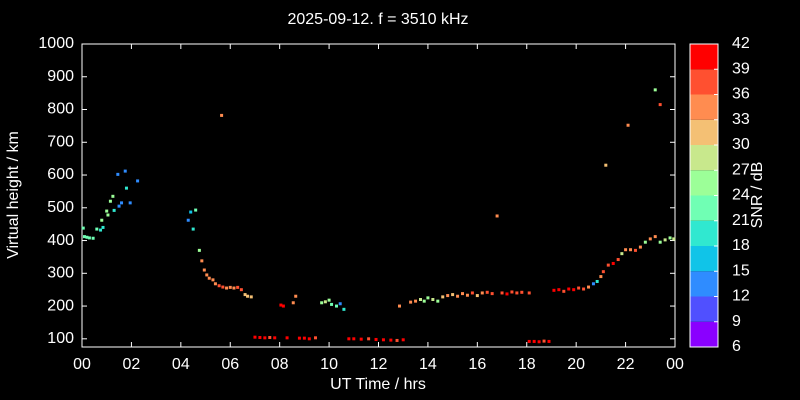 Image resolution: width=800 pixels, height=400 pixels. Describe the element at coordinates (741, 220) in the screenshot. I see `colorbar-tick-label: 21` at that location.